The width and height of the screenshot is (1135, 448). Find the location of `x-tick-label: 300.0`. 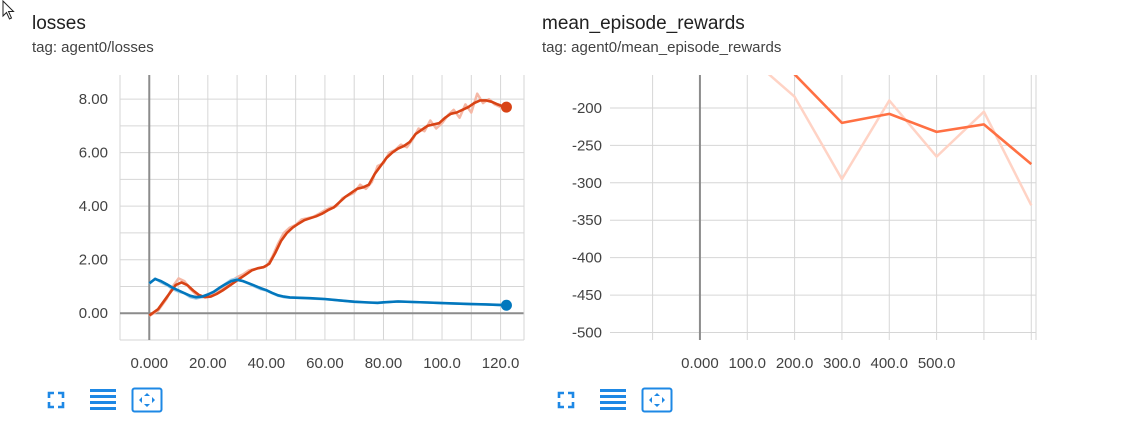

x-tick-label: 300.0 is located at coordinates (842, 363).